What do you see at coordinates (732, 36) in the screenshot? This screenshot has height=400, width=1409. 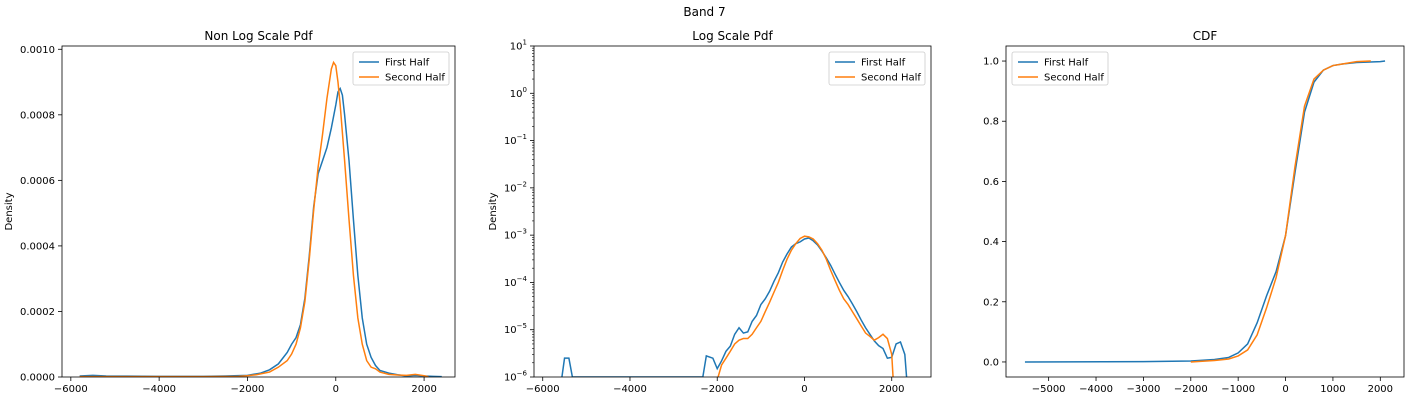 I see `chart-title: Log Scale Pdf` at bounding box center [732, 36].